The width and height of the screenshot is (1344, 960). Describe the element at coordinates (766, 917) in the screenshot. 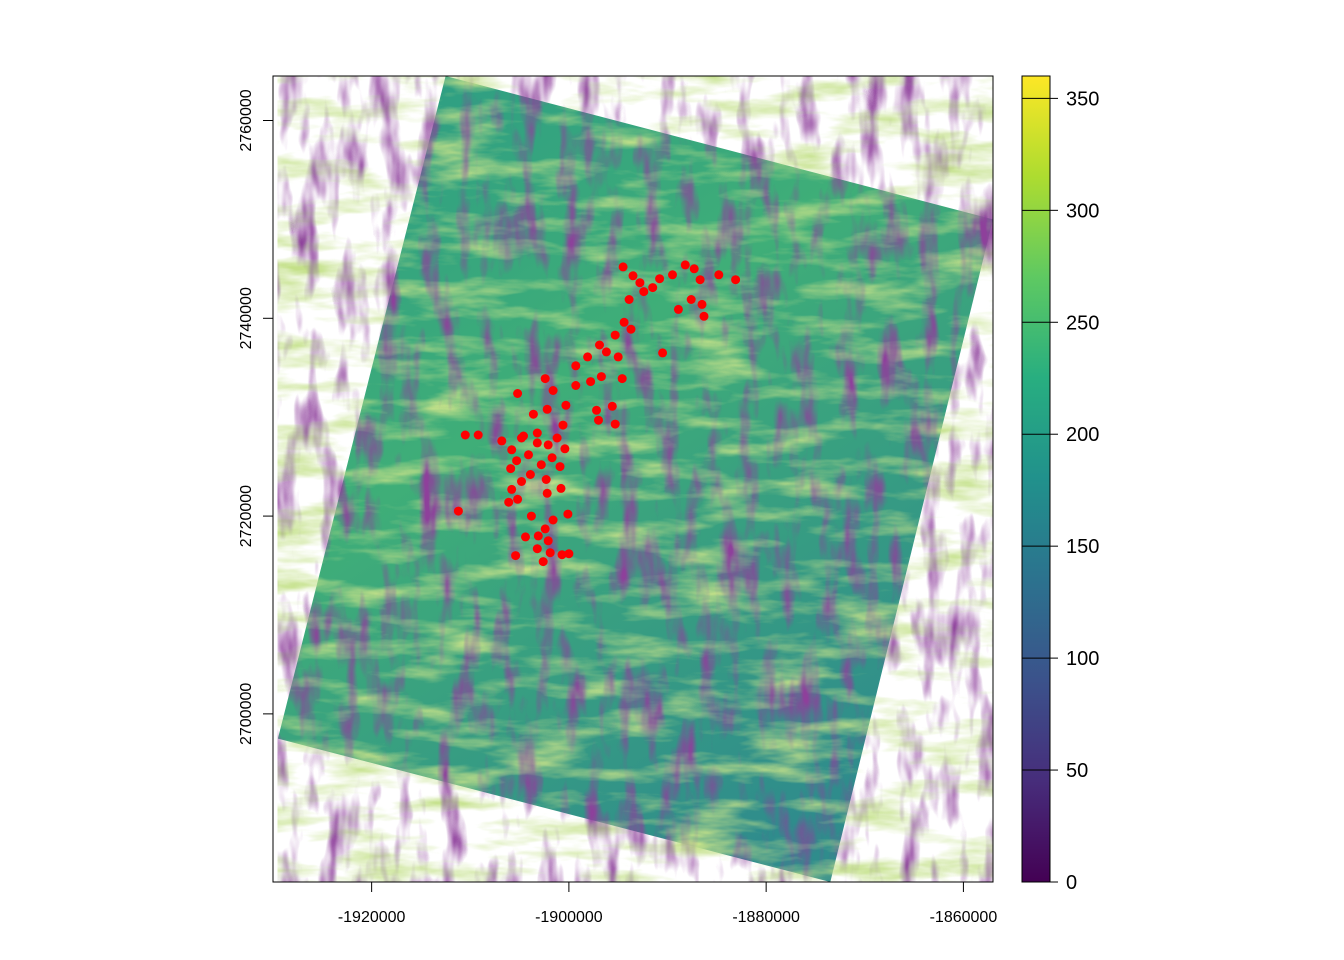

I see `x-tick-label: -1880000` at that location.